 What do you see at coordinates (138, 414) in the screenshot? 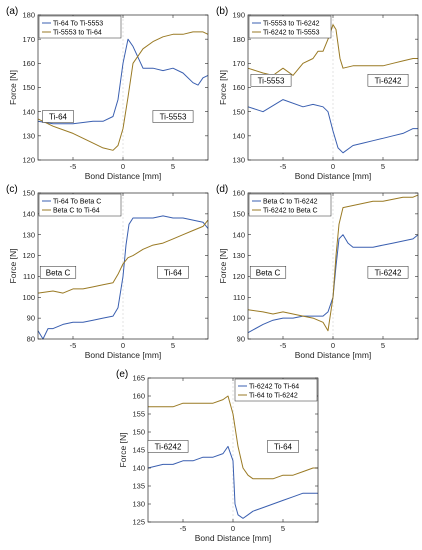
I see `y-tick-label: 155` at bounding box center [138, 414].